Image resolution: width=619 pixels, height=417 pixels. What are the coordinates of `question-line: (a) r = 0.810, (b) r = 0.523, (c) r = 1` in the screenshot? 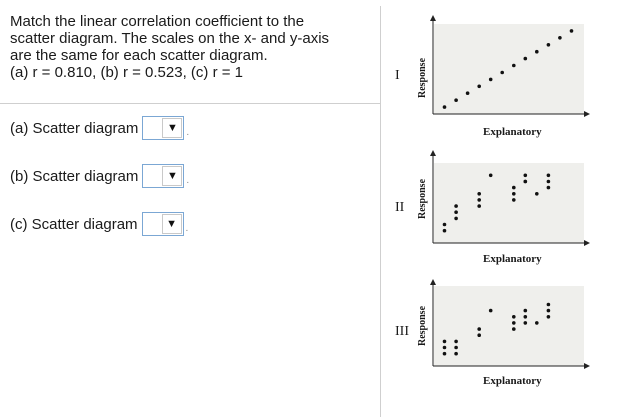 It's located at (127, 72).